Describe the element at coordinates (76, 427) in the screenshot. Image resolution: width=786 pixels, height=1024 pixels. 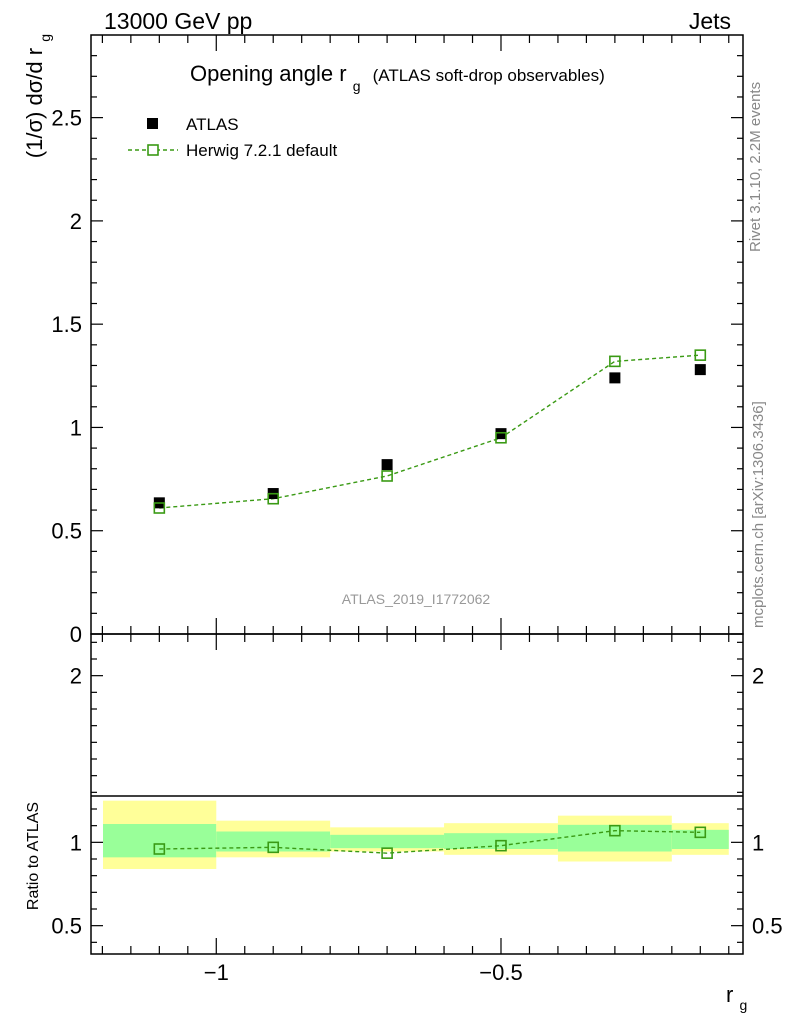
I see `main-y-tick-label: 1` at that location.